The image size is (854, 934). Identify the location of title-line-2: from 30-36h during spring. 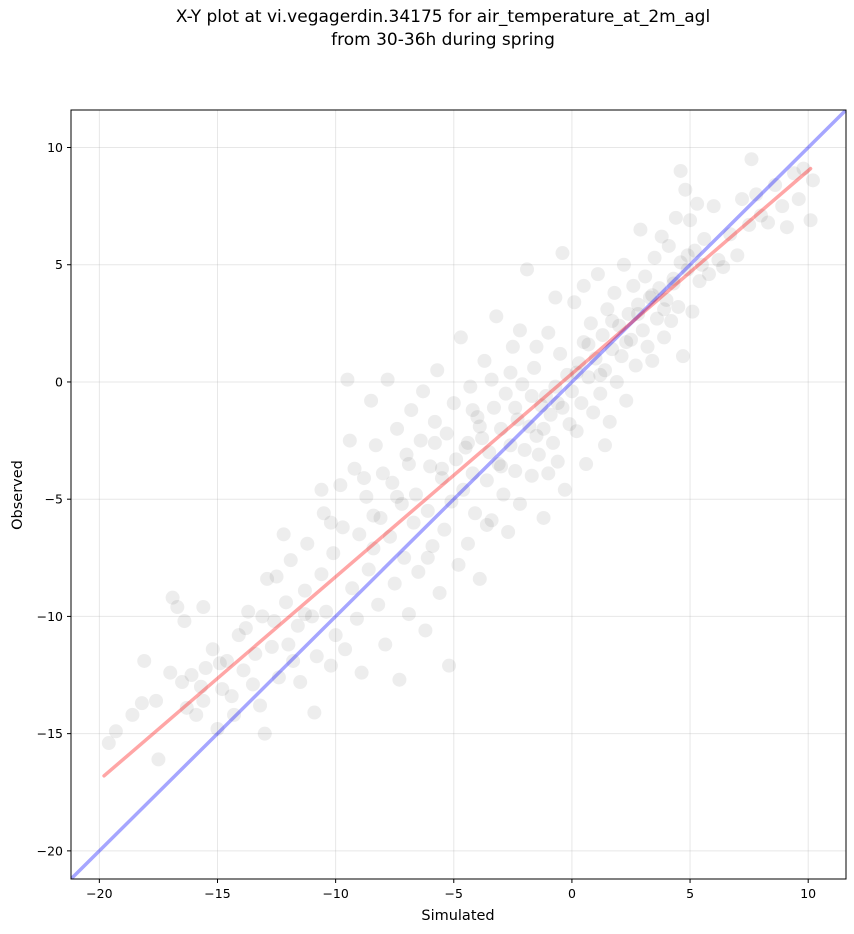
(443, 40).